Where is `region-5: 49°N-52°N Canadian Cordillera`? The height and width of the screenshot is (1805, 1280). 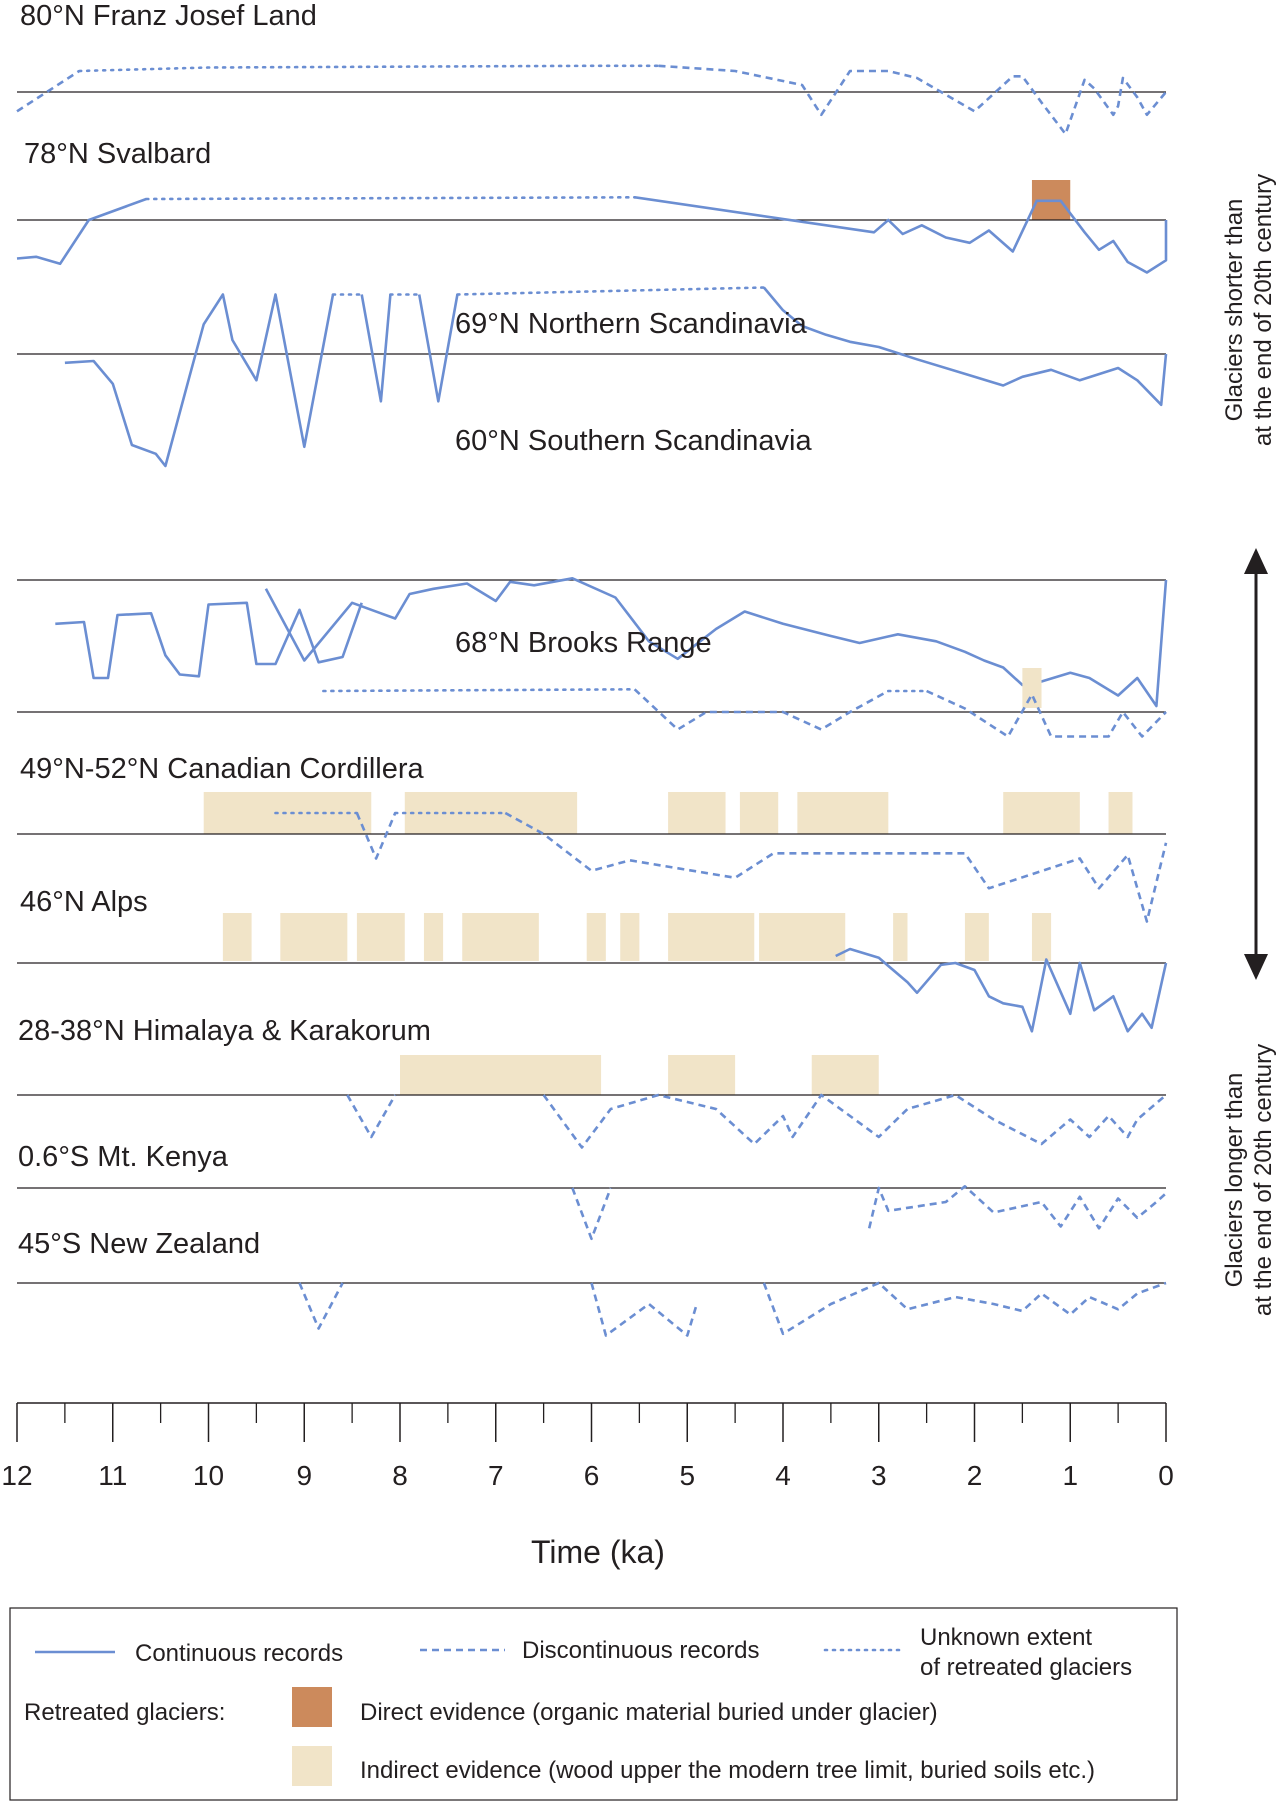 region-5: 49°N-52°N Canadian Cordillera is located at coordinates (592, 838).